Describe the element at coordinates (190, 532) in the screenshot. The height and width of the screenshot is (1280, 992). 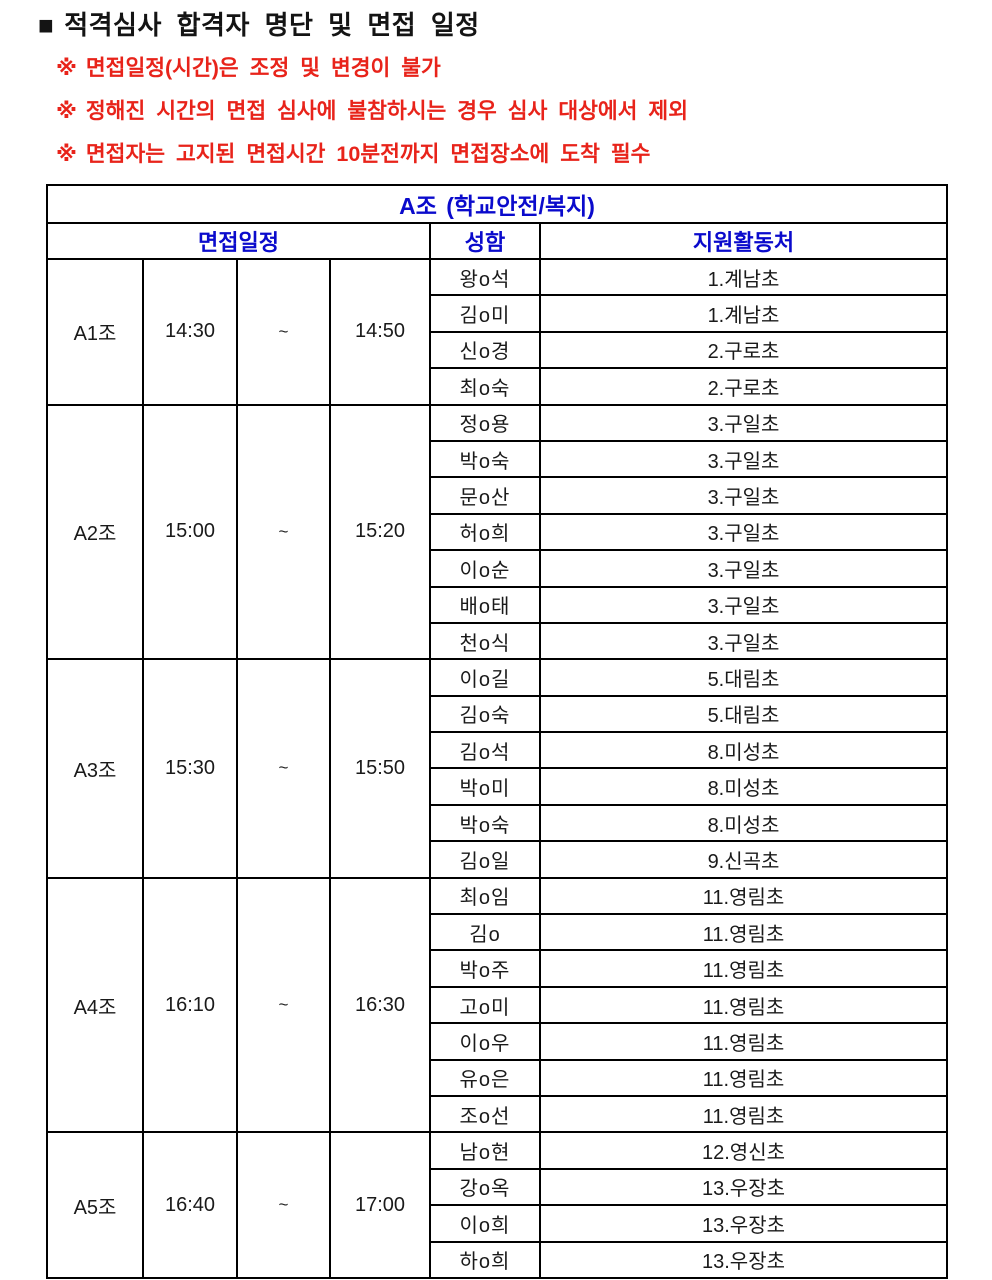
I see `start-time-cell: 15:00` at that location.